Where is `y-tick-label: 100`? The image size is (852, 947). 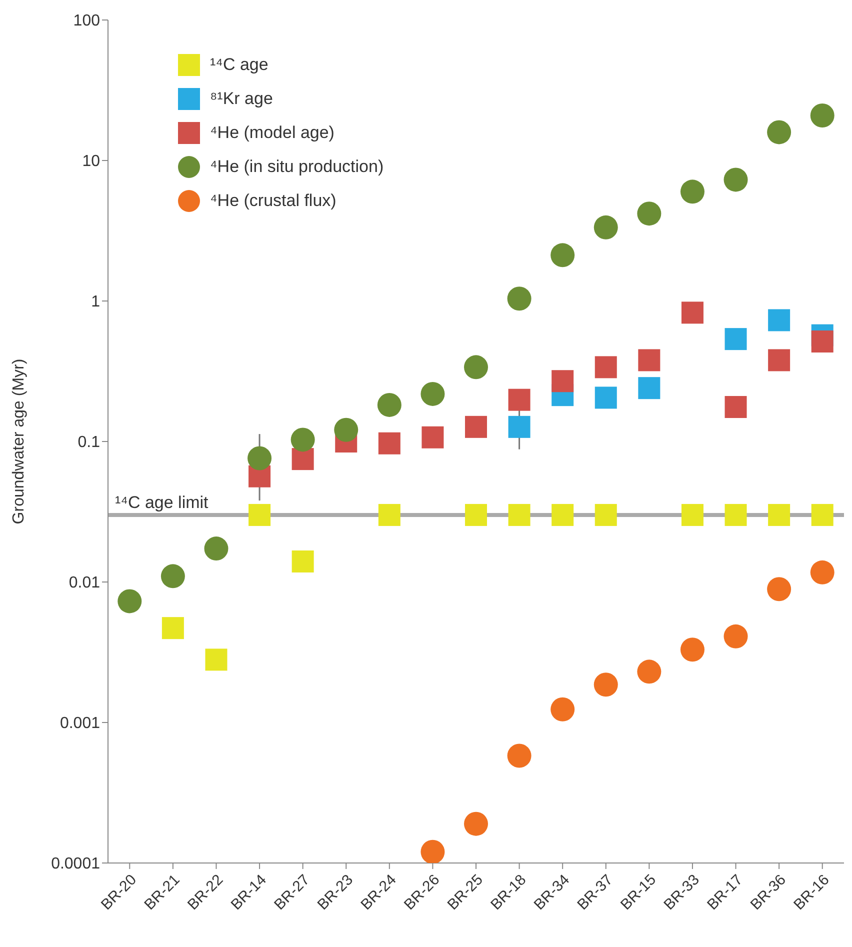
y-tick-label: 100 is located at coordinates (86, 21).